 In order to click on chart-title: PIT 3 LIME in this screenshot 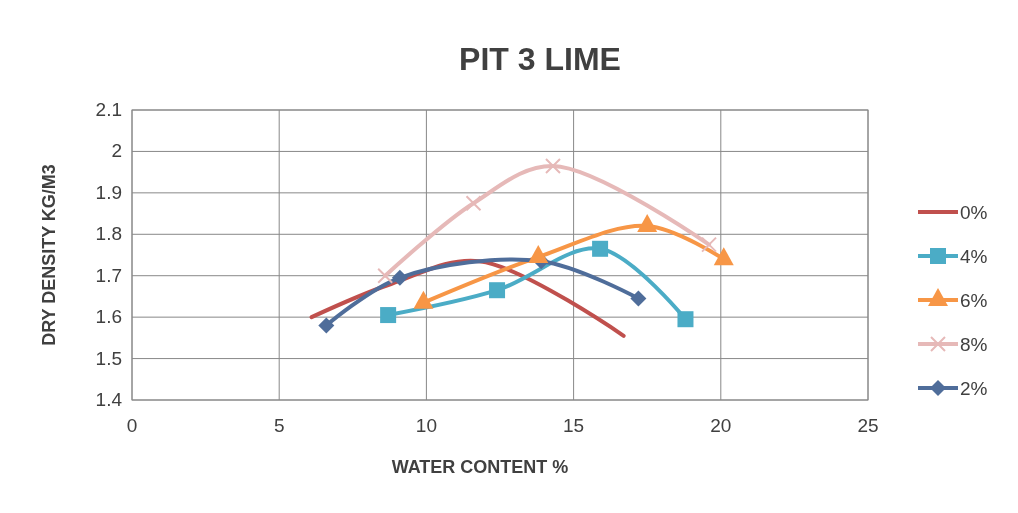, I will do `click(540, 59)`.